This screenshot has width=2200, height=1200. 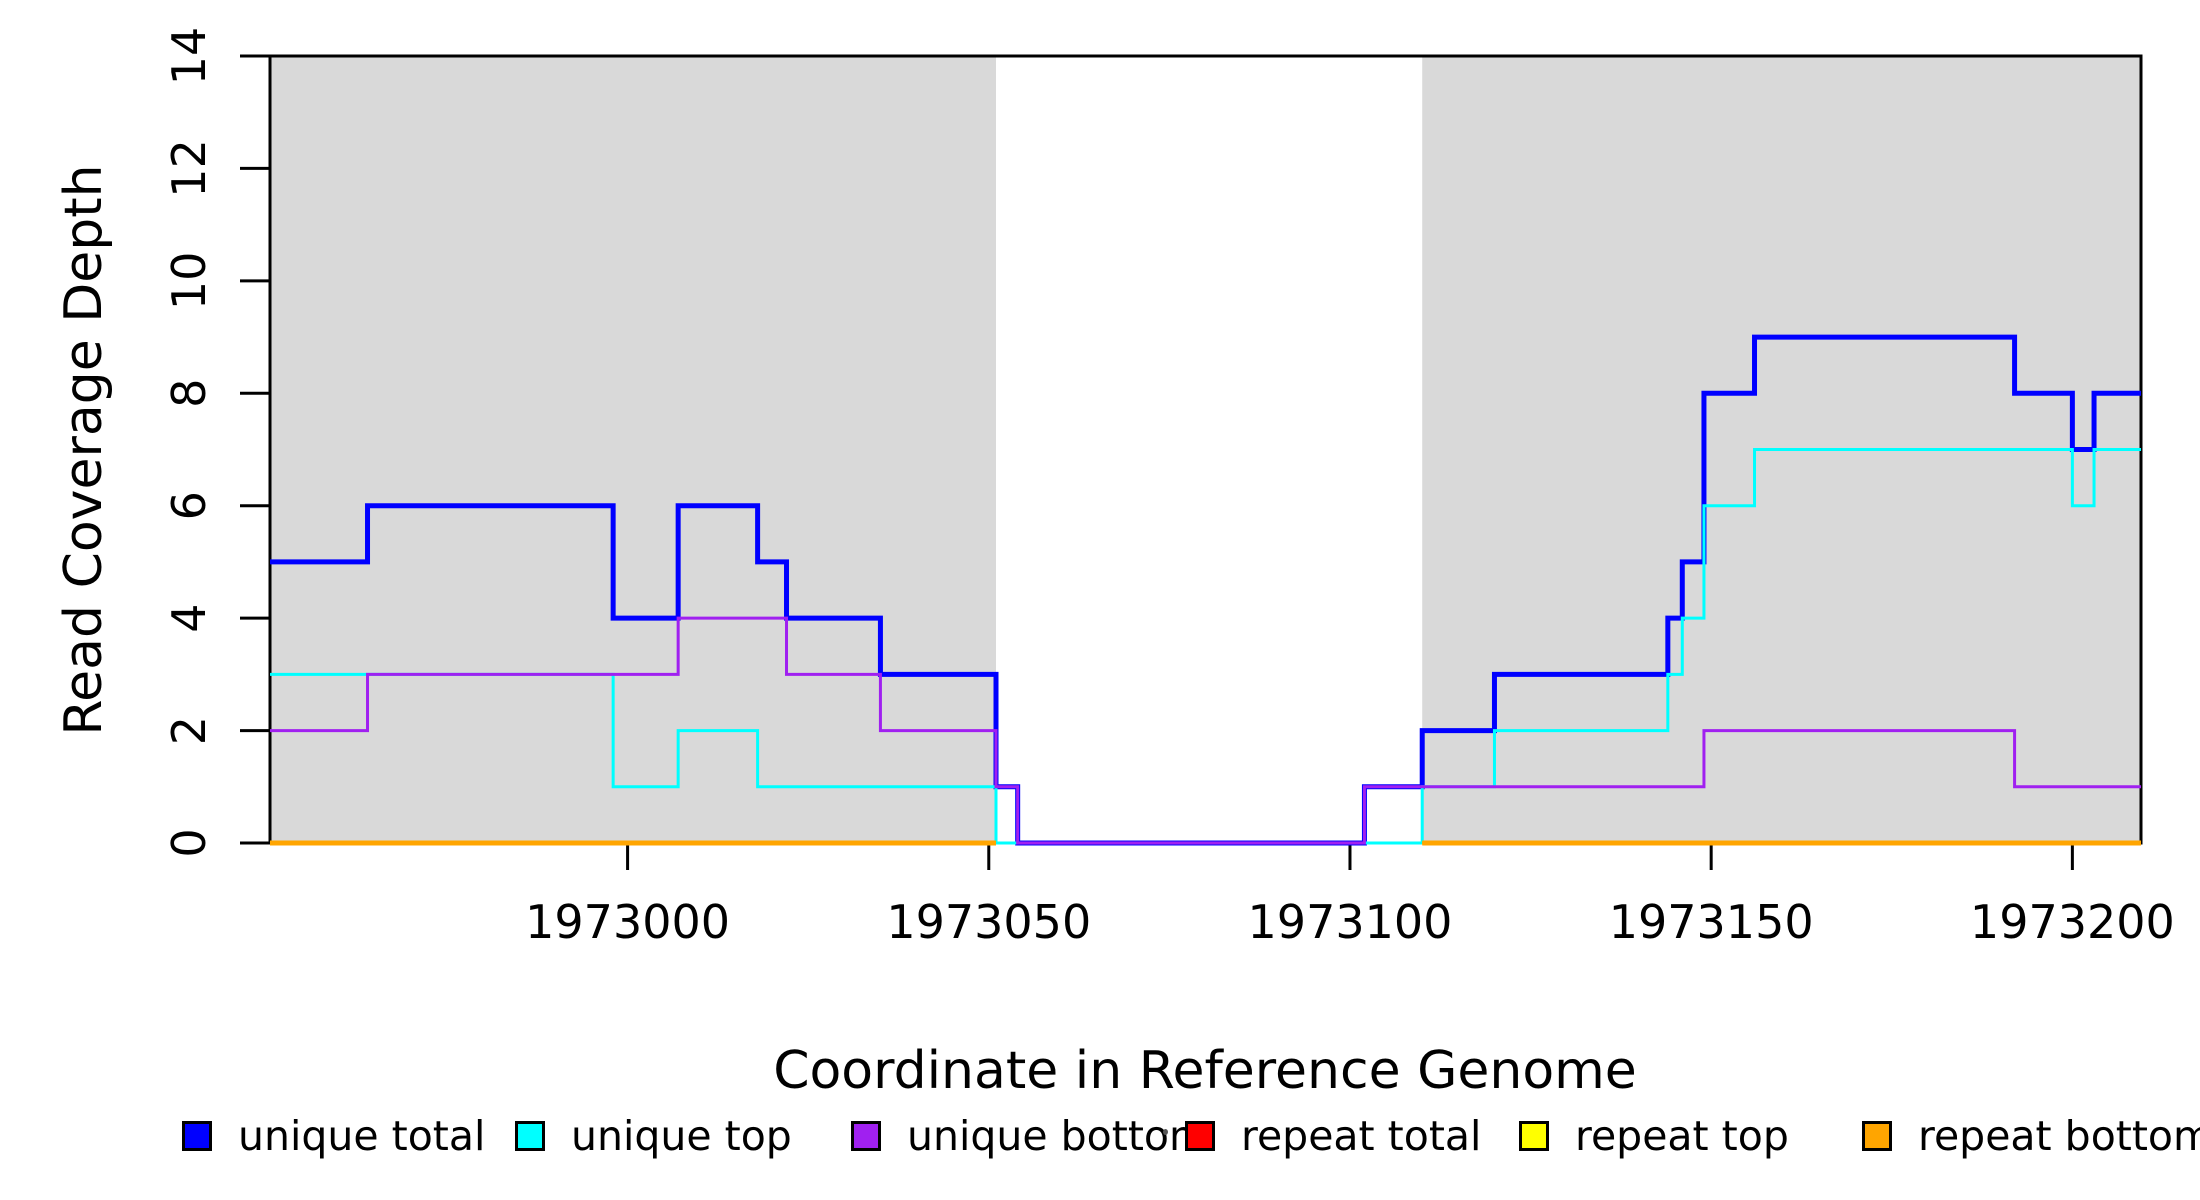 What do you see at coordinates (988, 922) in the screenshot?
I see `x-tick-label: 1973050` at bounding box center [988, 922].